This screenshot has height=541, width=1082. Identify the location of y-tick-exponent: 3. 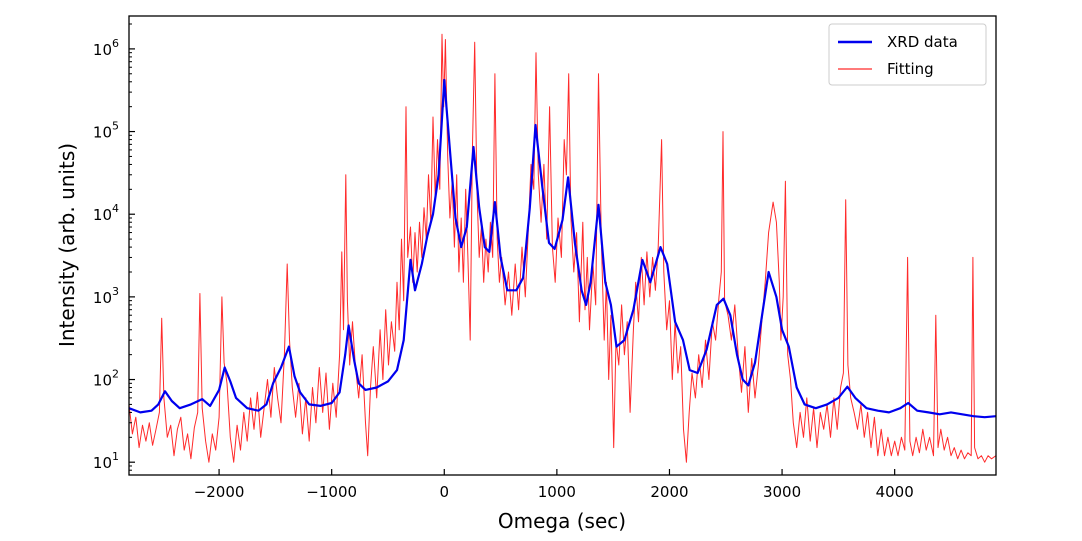
(115, 291).